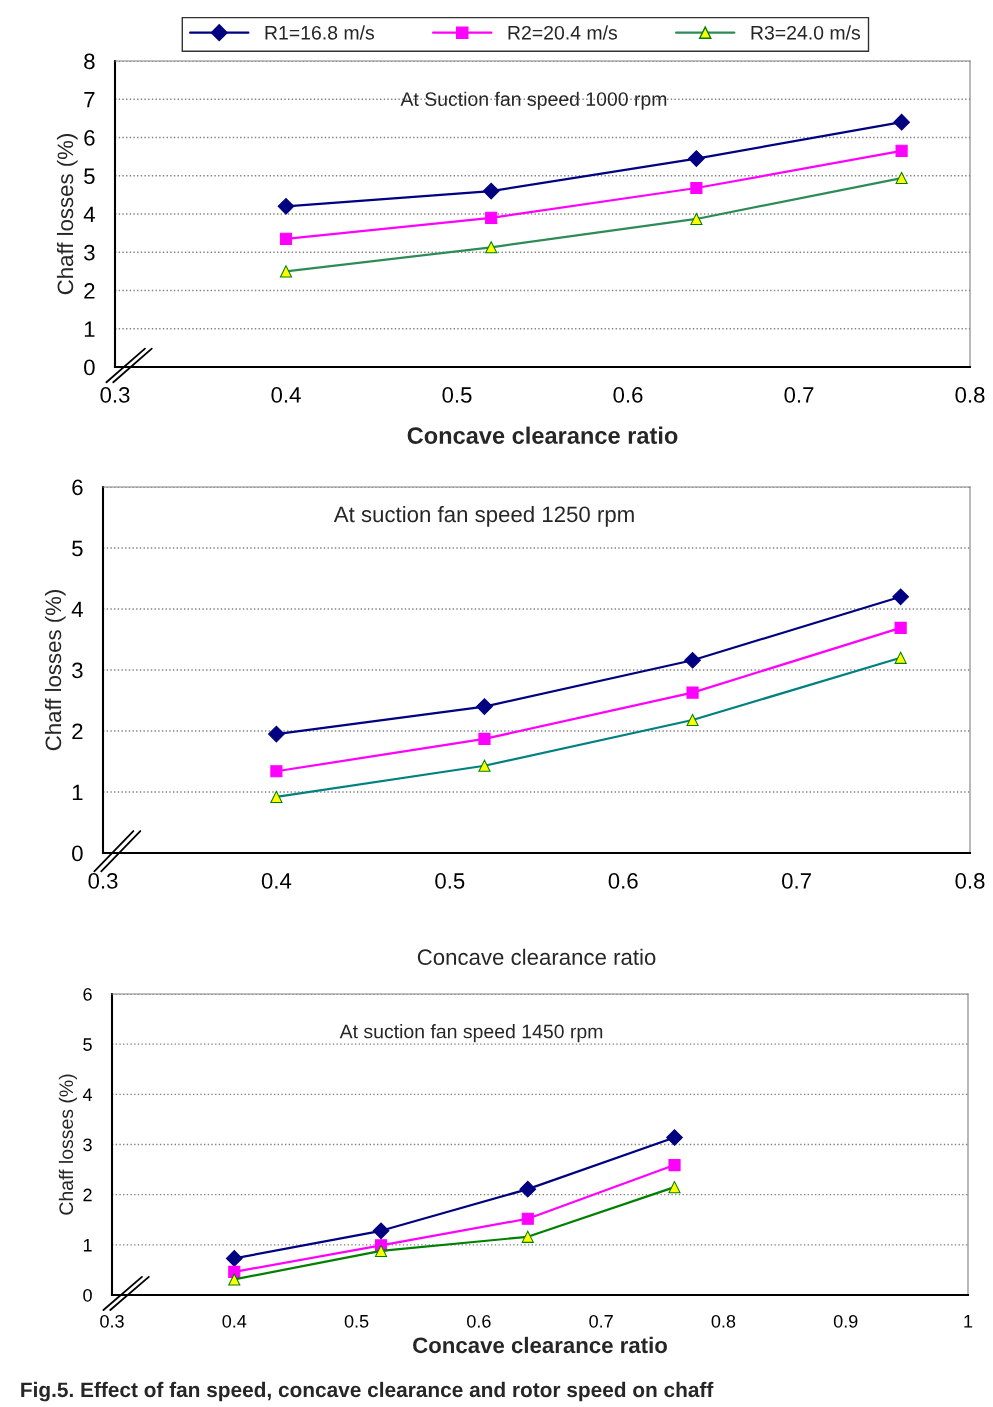 This screenshot has height=1407, width=993. I want to click on x-tick-label: 0.9, so click(845, 1321).